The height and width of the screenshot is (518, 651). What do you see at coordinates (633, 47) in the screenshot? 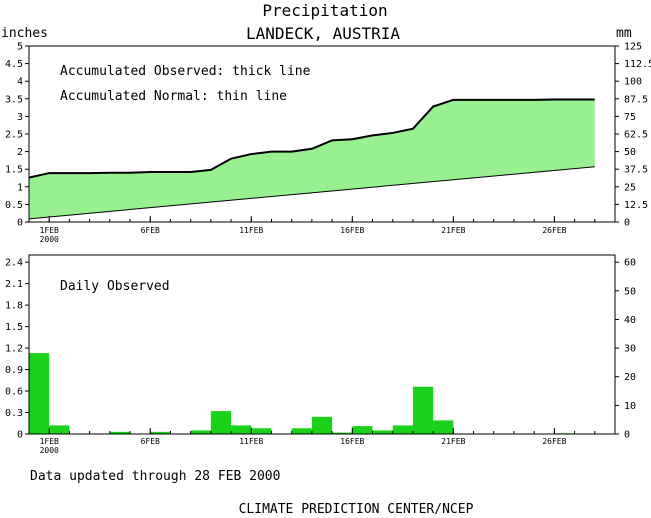
I see `right-y-tick-label: 125` at bounding box center [633, 47].